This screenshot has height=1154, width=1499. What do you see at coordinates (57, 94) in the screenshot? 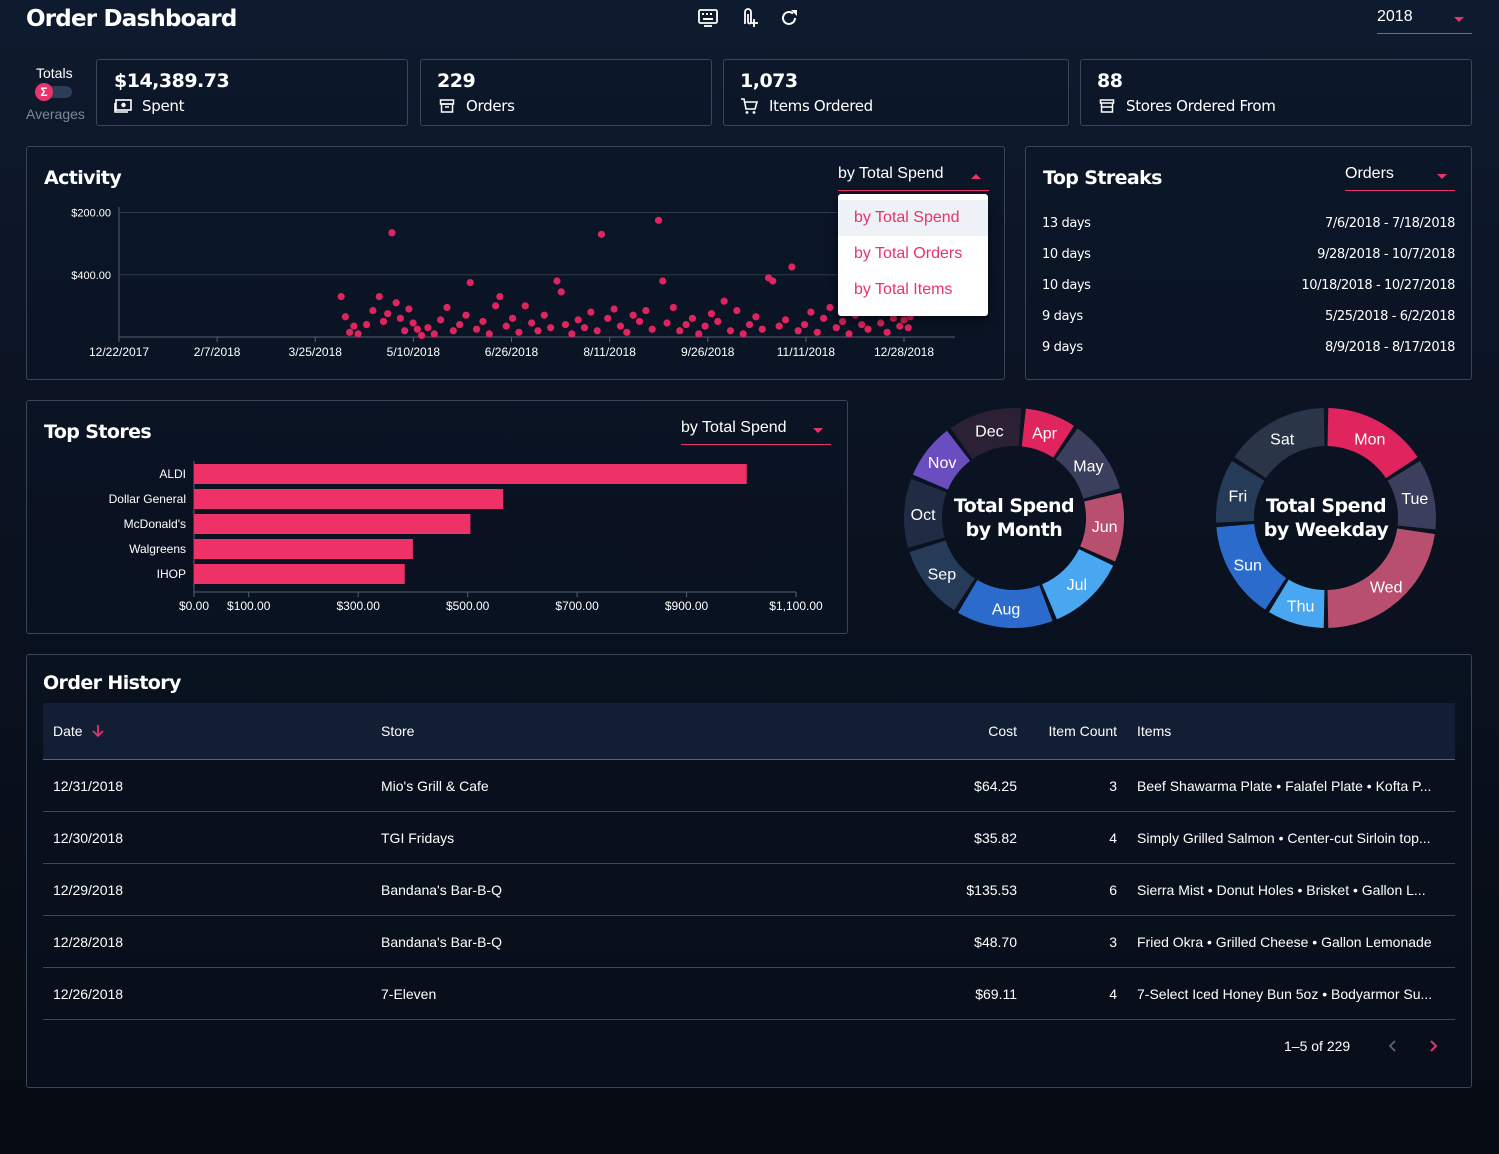
I see `totals-averages-toggle: Totals Σ Averages` at bounding box center [57, 94].